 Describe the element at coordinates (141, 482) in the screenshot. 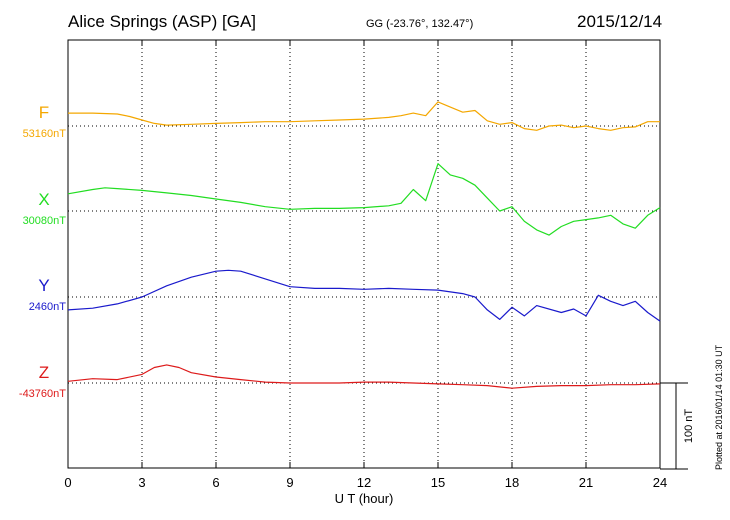

I see `x-tick-label: 3` at that location.